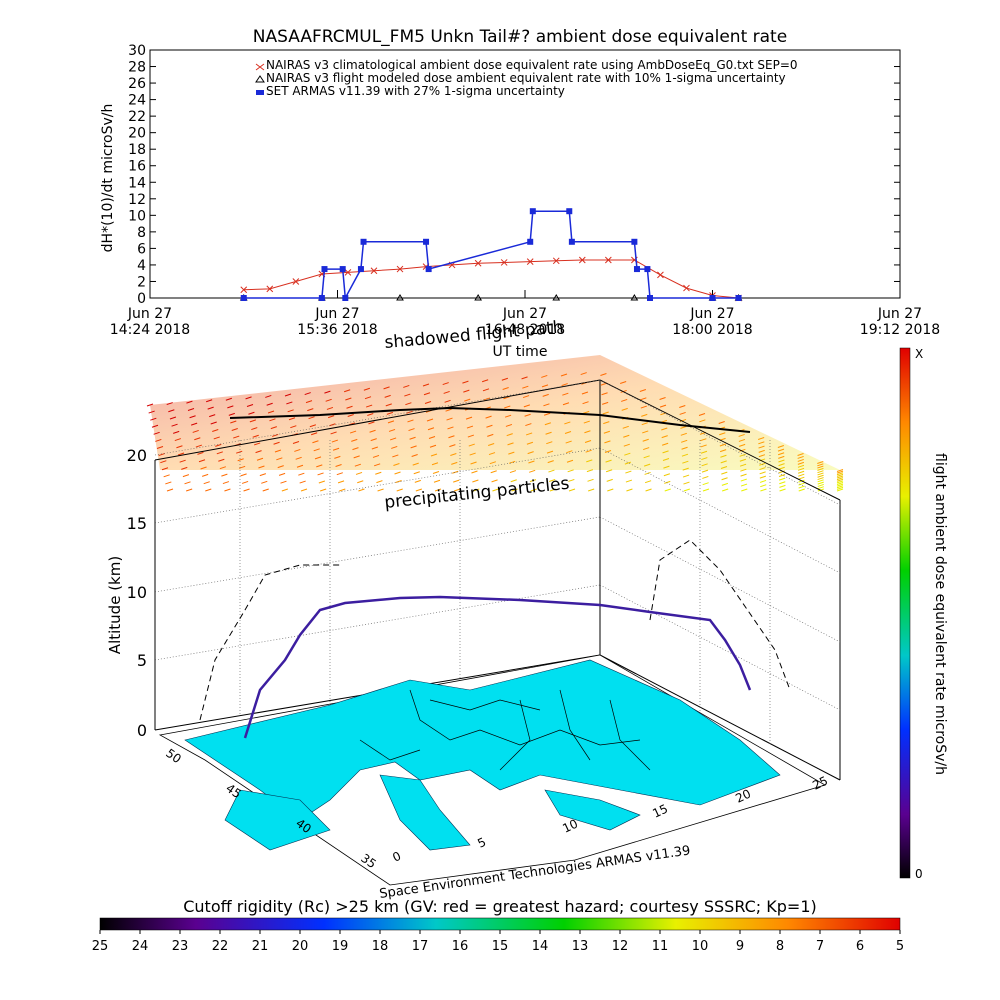  I want to click on altitude-grid-line, so click(720, 442).